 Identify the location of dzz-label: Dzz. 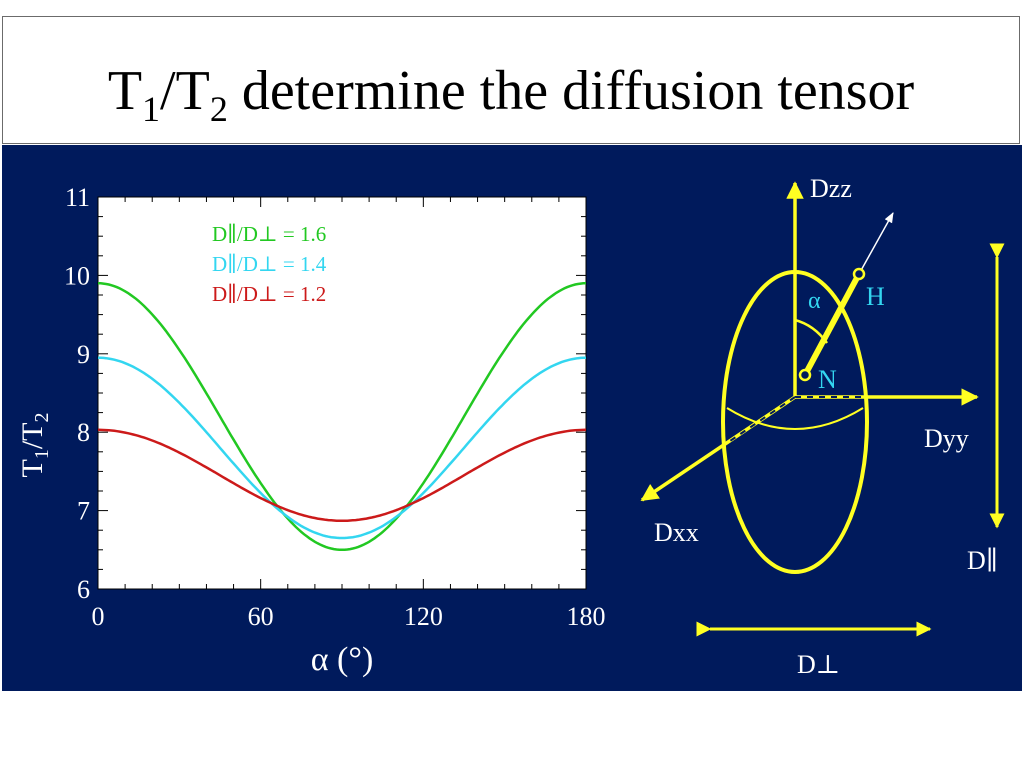
(831, 188).